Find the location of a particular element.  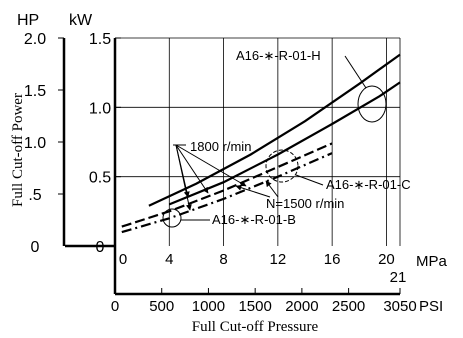

mpa-end-label: 21 is located at coordinates (398, 277).